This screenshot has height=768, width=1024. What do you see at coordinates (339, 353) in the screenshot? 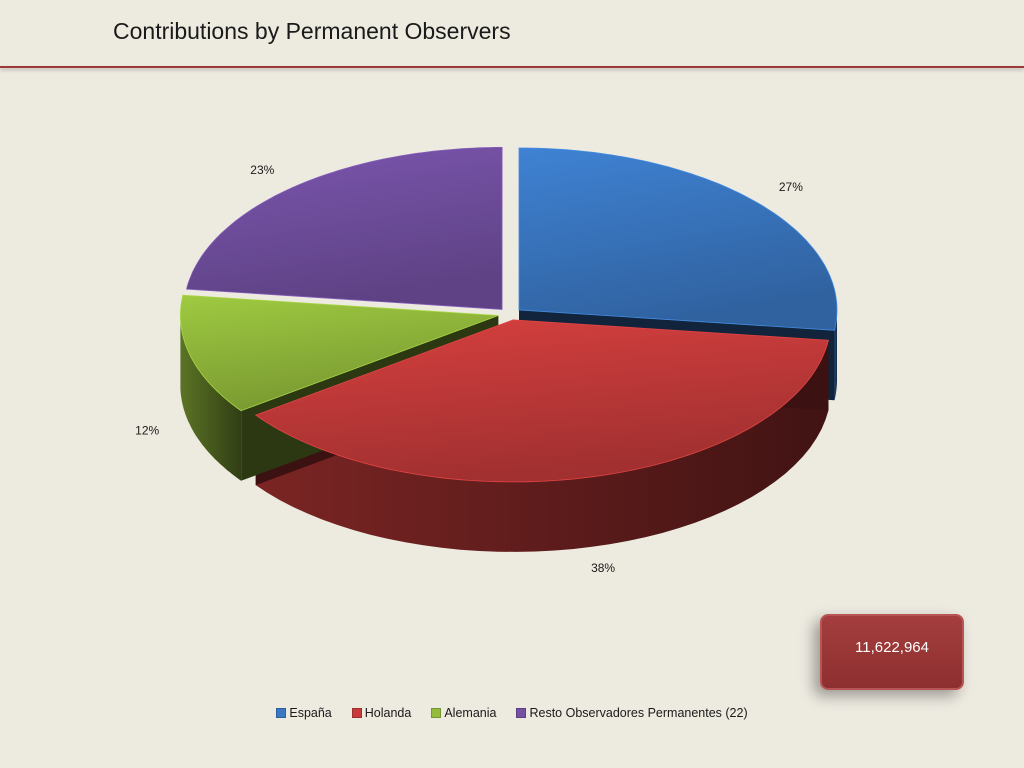
I see `pie-slice-alemania` at bounding box center [339, 353].